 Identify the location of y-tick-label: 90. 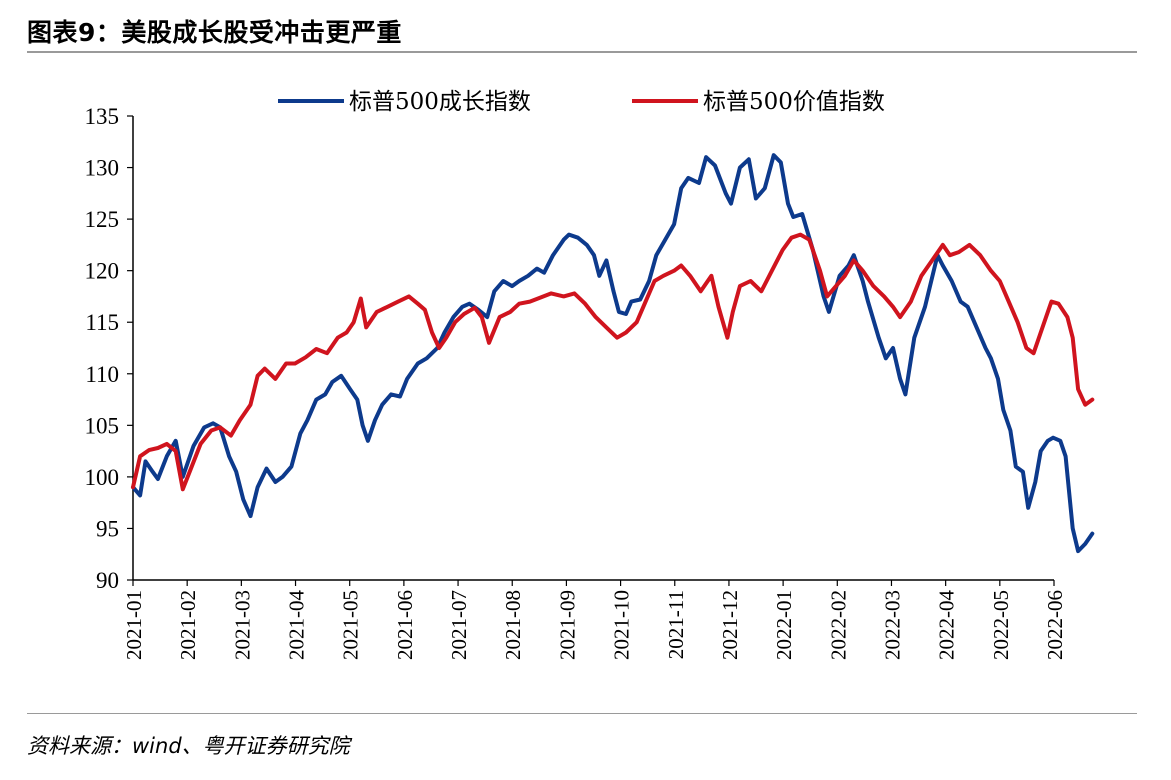
(107, 580).